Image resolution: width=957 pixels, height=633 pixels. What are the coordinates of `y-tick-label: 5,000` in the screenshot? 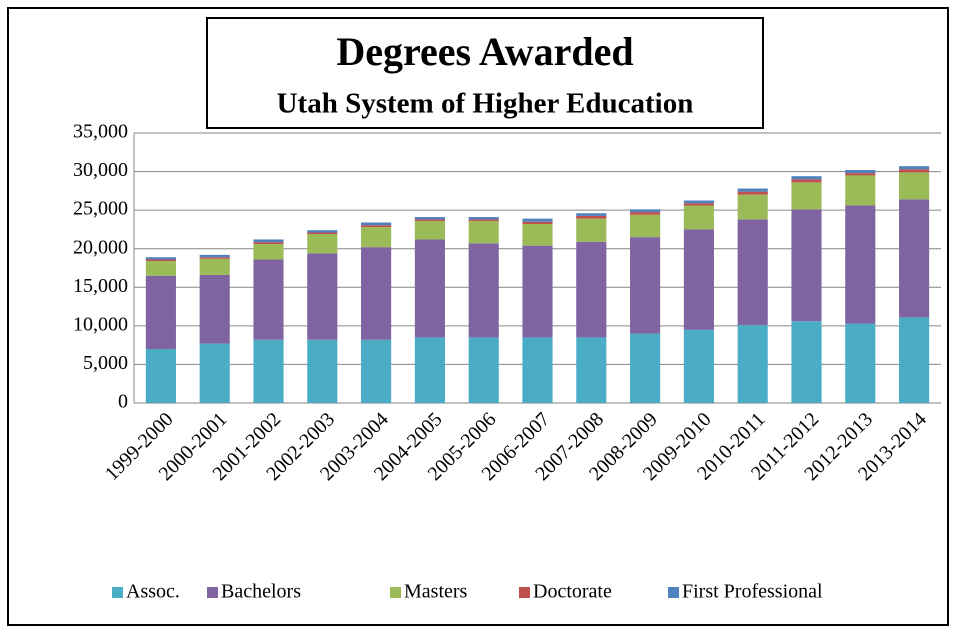 It's located at (105, 363).